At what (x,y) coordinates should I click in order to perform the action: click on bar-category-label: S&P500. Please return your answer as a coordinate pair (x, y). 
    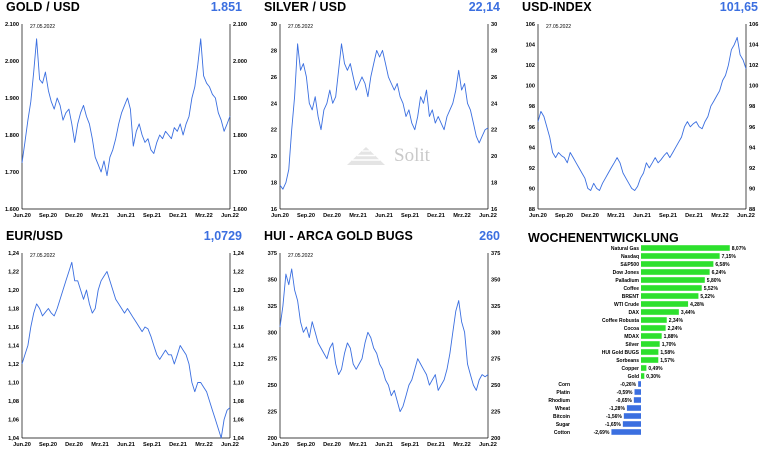
    Looking at the image, I should click on (629, 265).